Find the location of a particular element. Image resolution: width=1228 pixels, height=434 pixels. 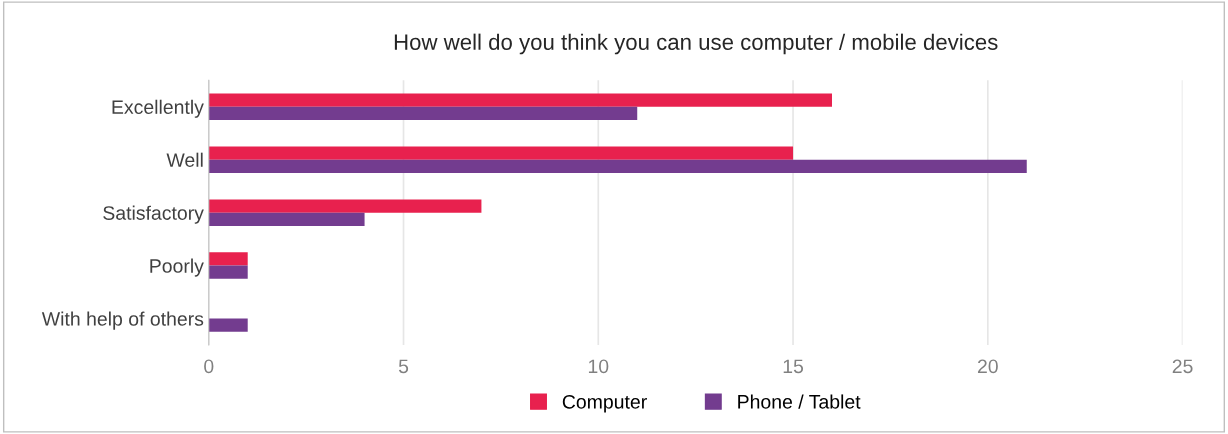

x-tick-label: 0 is located at coordinates (209, 366).